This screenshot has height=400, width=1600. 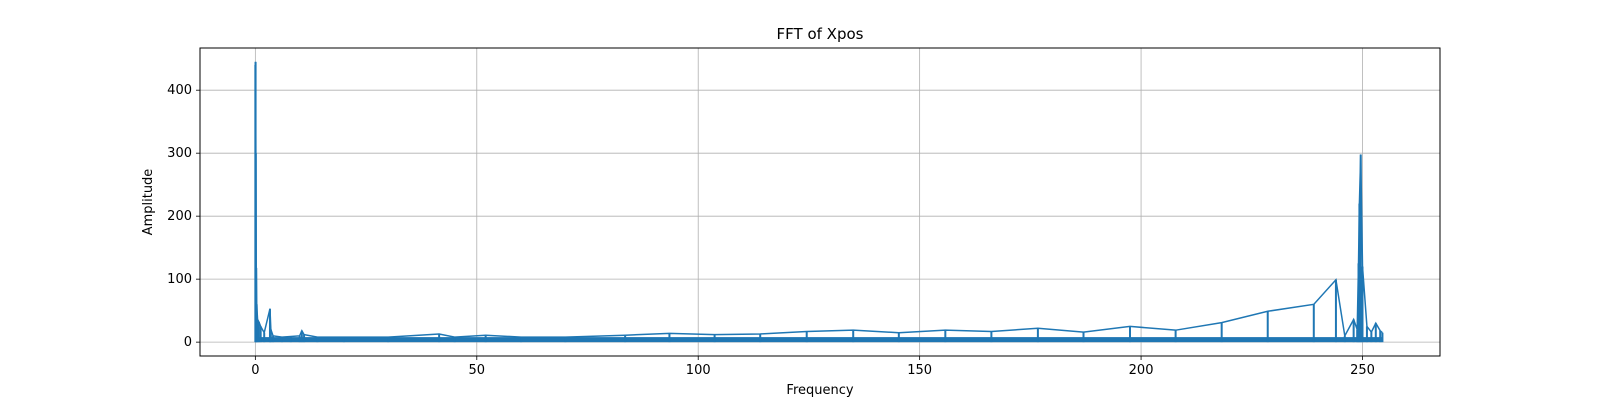 I want to click on x-tick-label: 100, so click(x=698, y=370).